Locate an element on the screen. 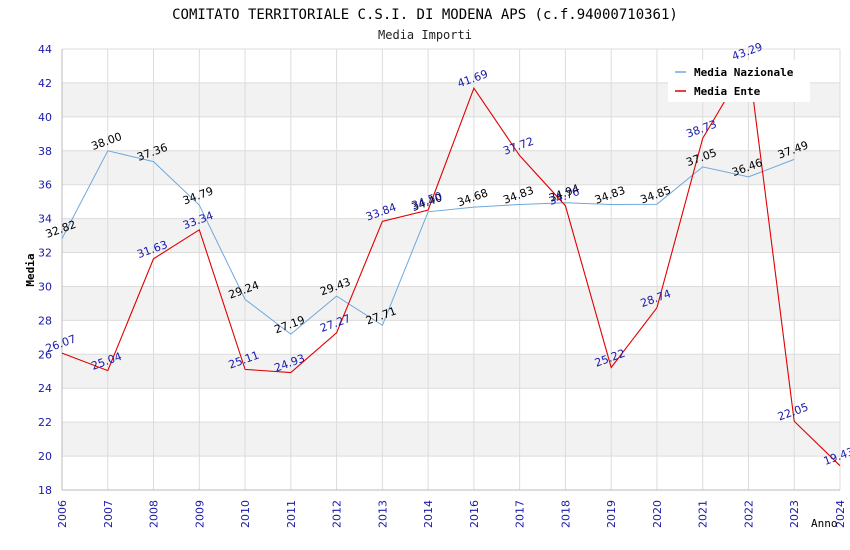 This screenshot has height=550, width=850. data-label-ente: 22.05 is located at coordinates (793, 412).